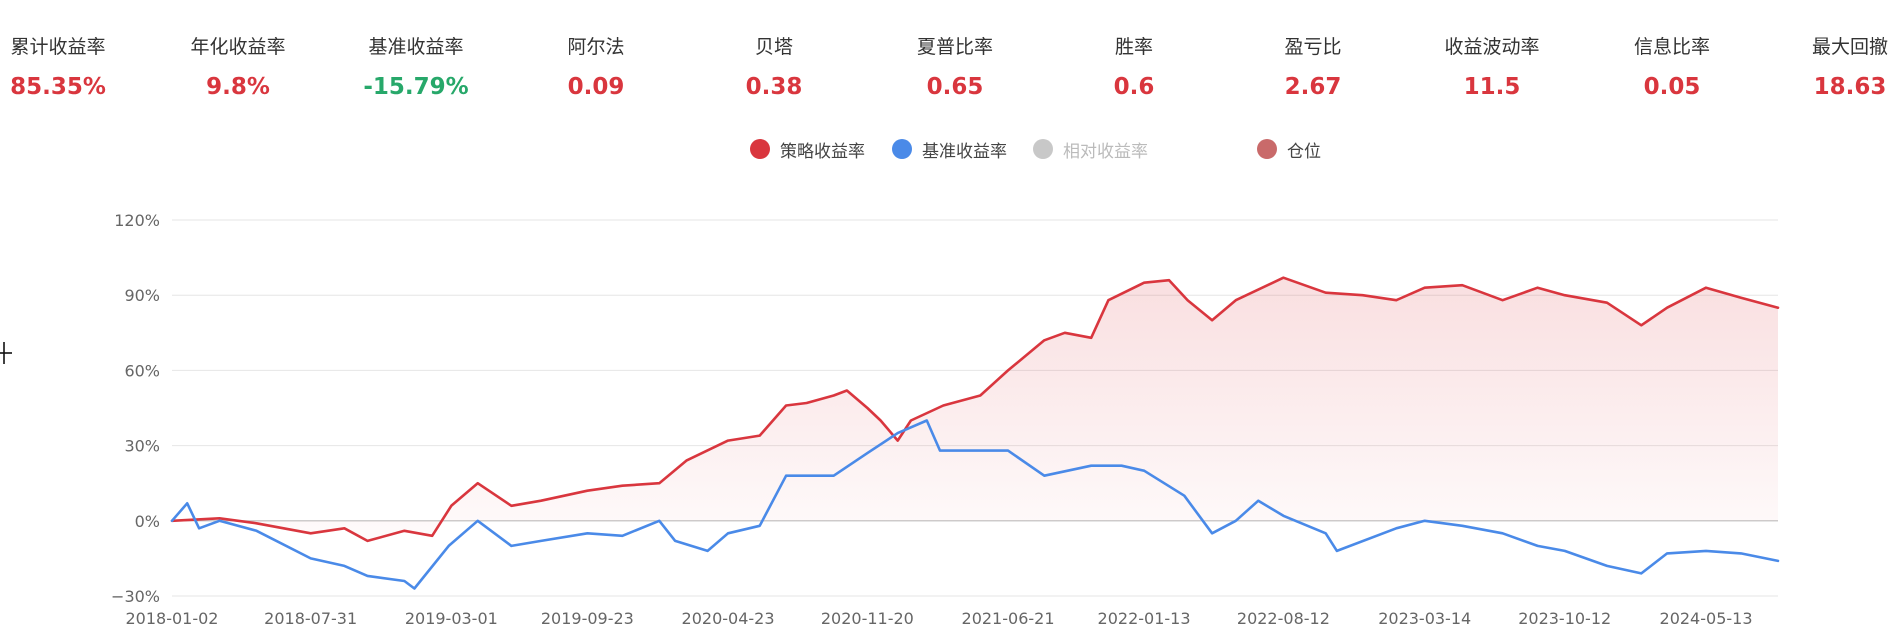 This screenshot has width=1900, height=642. What do you see at coordinates (596, 47) in the screenshot?
I see `metric-label: 阿尔法` at bounding box center [596, 47].